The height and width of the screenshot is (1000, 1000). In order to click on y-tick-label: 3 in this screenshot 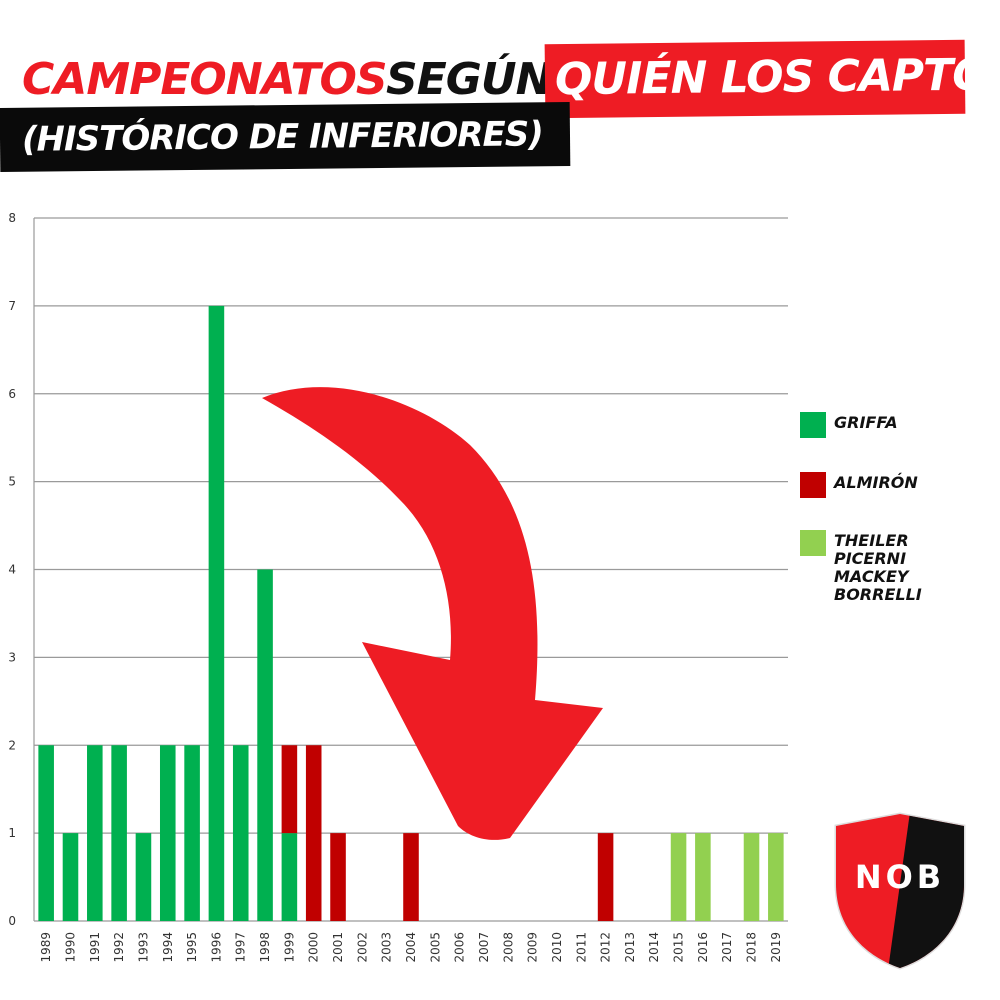, I will do `click(12, 657)`.